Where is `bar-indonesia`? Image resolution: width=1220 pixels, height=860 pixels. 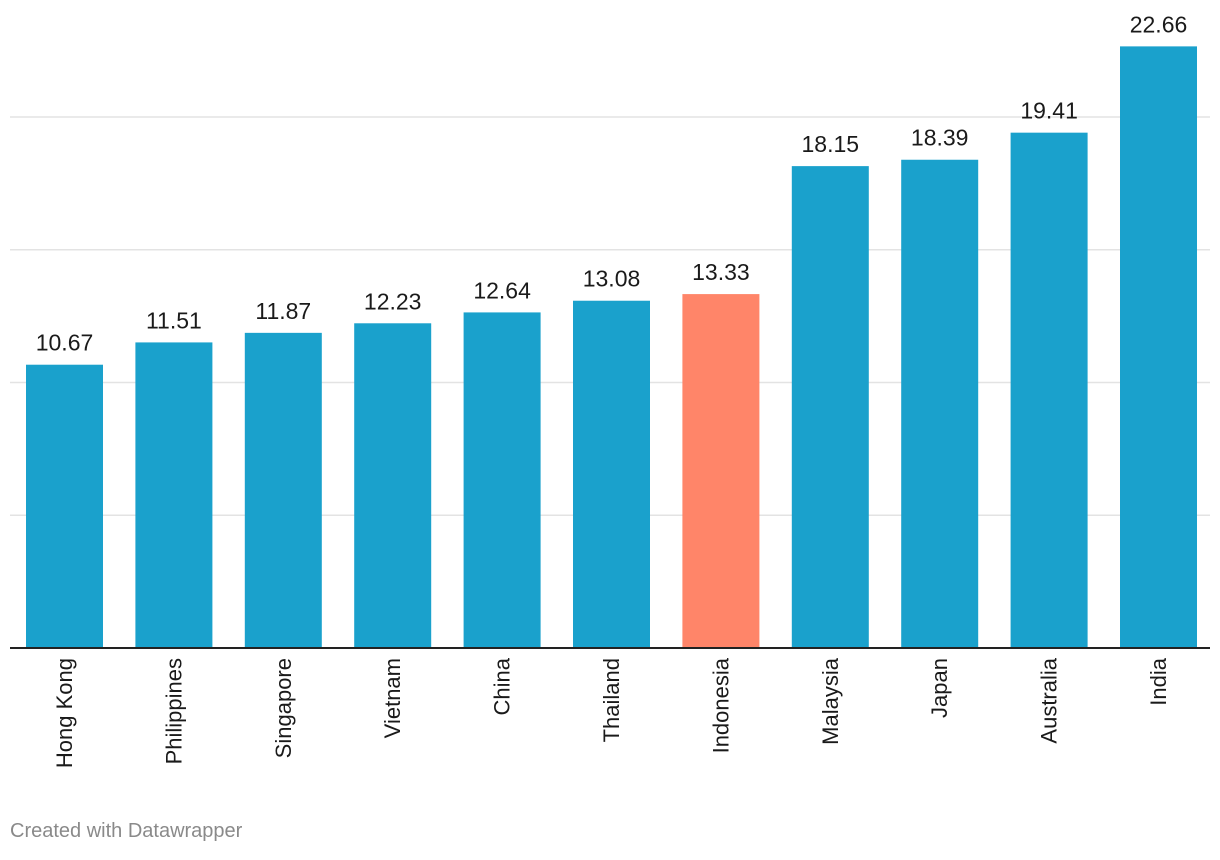 bar-indonesia is located at coordinates (721, 471).